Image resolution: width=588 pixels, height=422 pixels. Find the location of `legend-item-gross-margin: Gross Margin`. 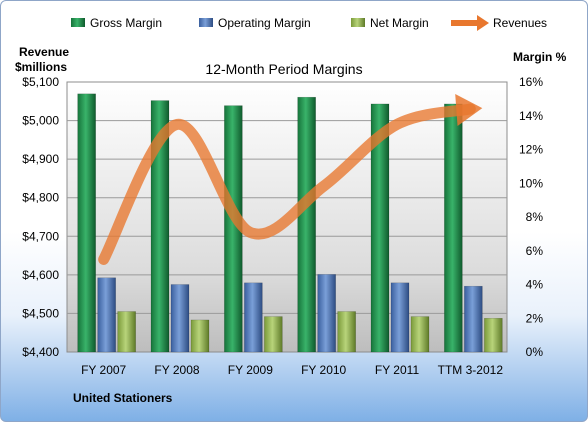

legend-item-gross-margin: Gross Margin is located at coordinates (116, 23).